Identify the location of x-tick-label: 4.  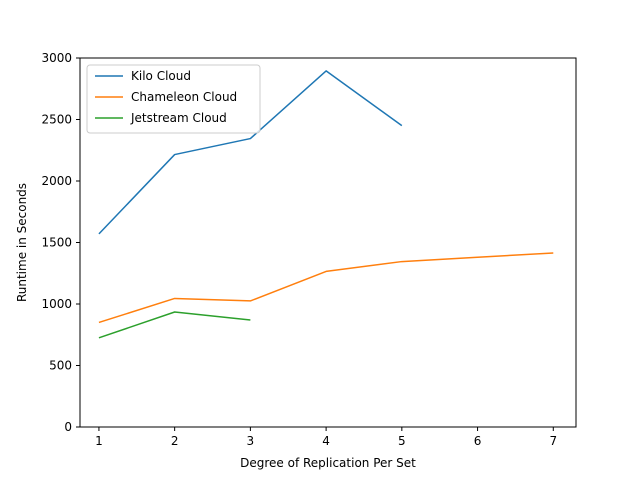
(326, 441).